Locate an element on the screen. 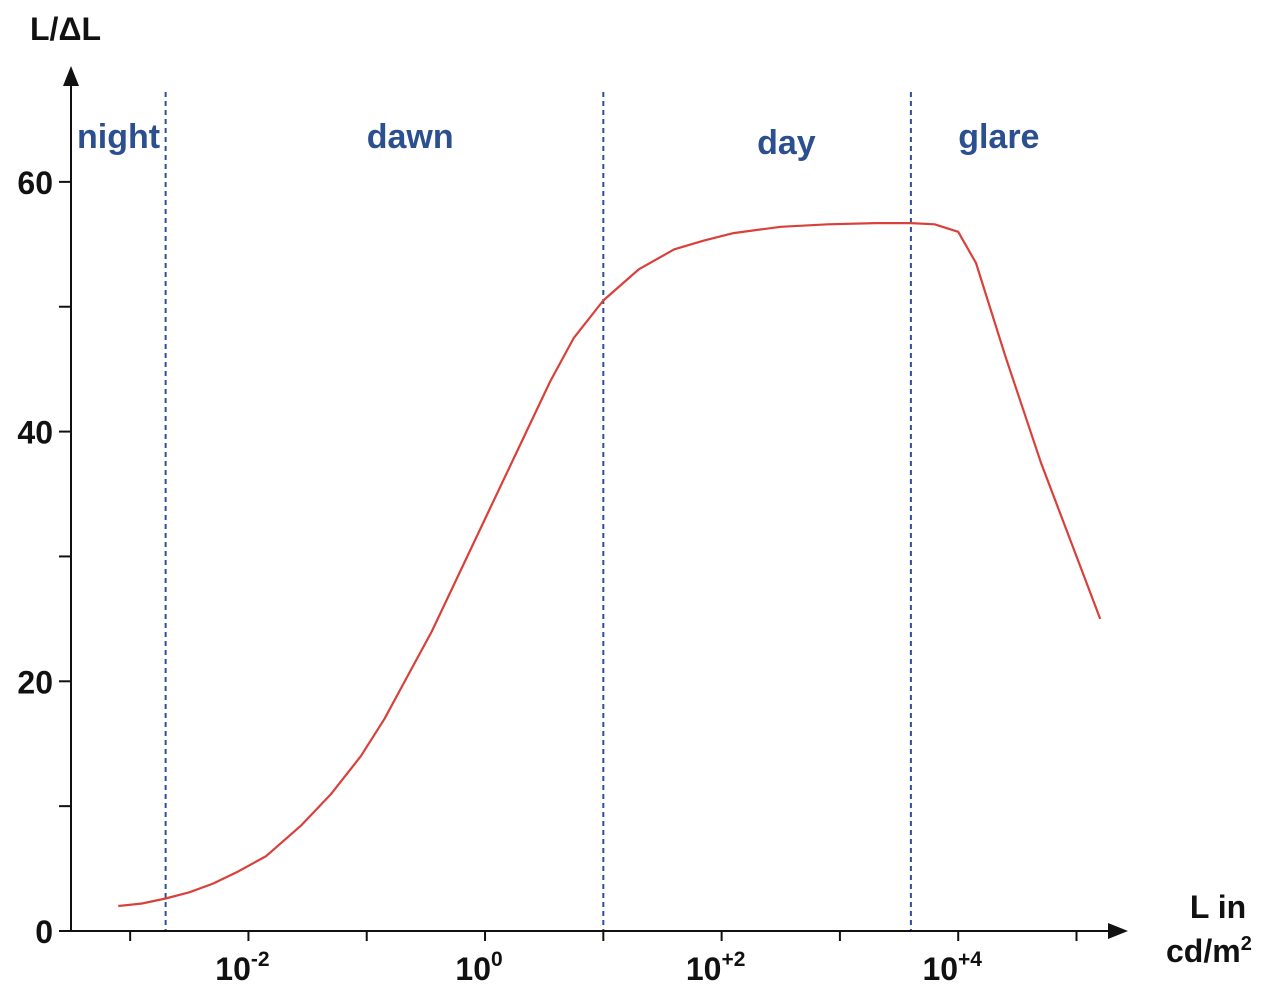 The width and height of the screenshot is (1284, 996). region-label-night: night is located at coordinates (118, 137).